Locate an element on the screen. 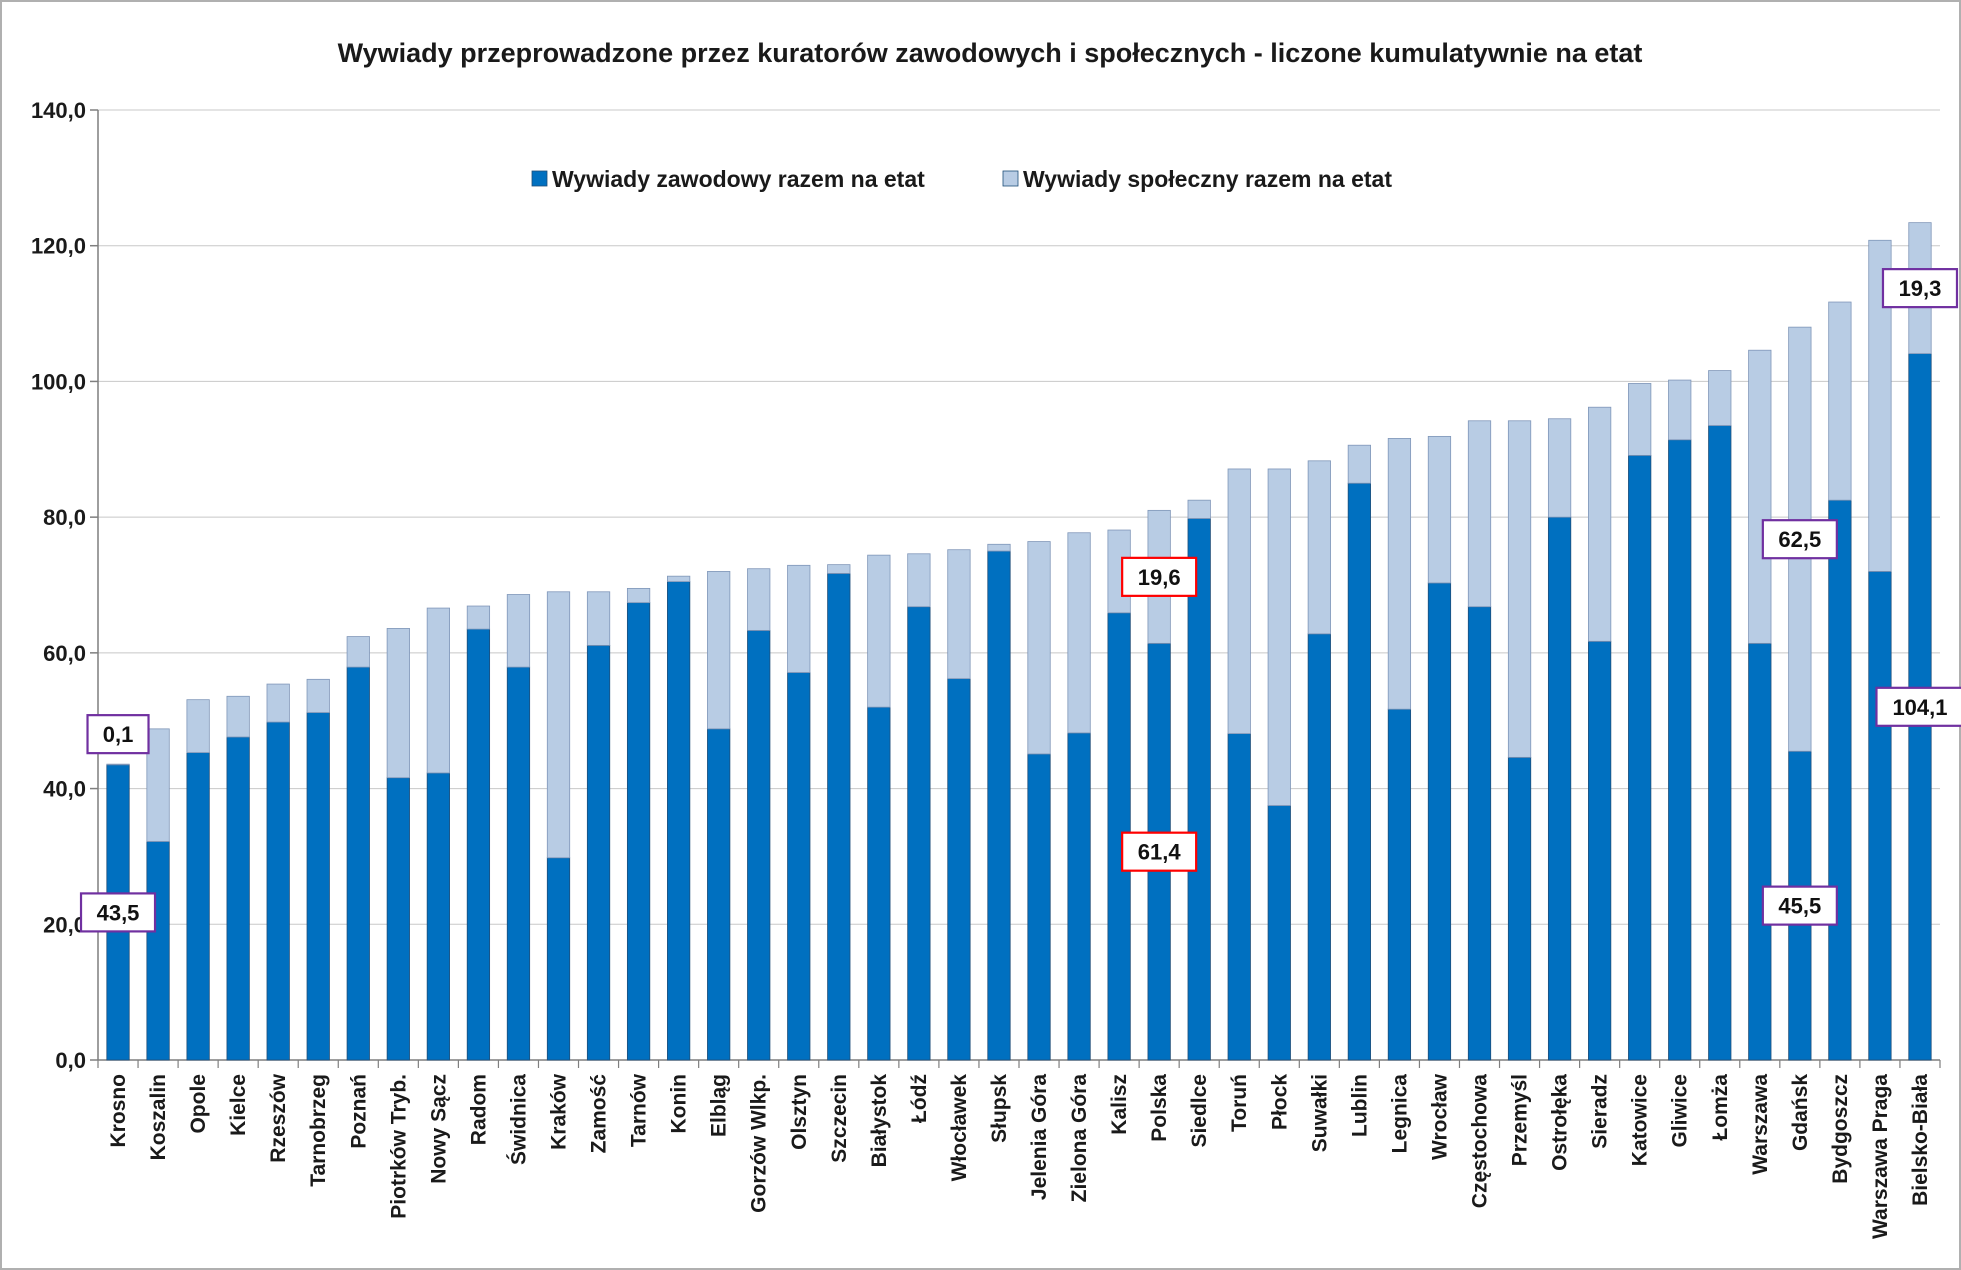 The height and width of the screenshot is (1270, 1961). x-tick-label: Jelenia Góra is located at coordinates (1039, 1137).